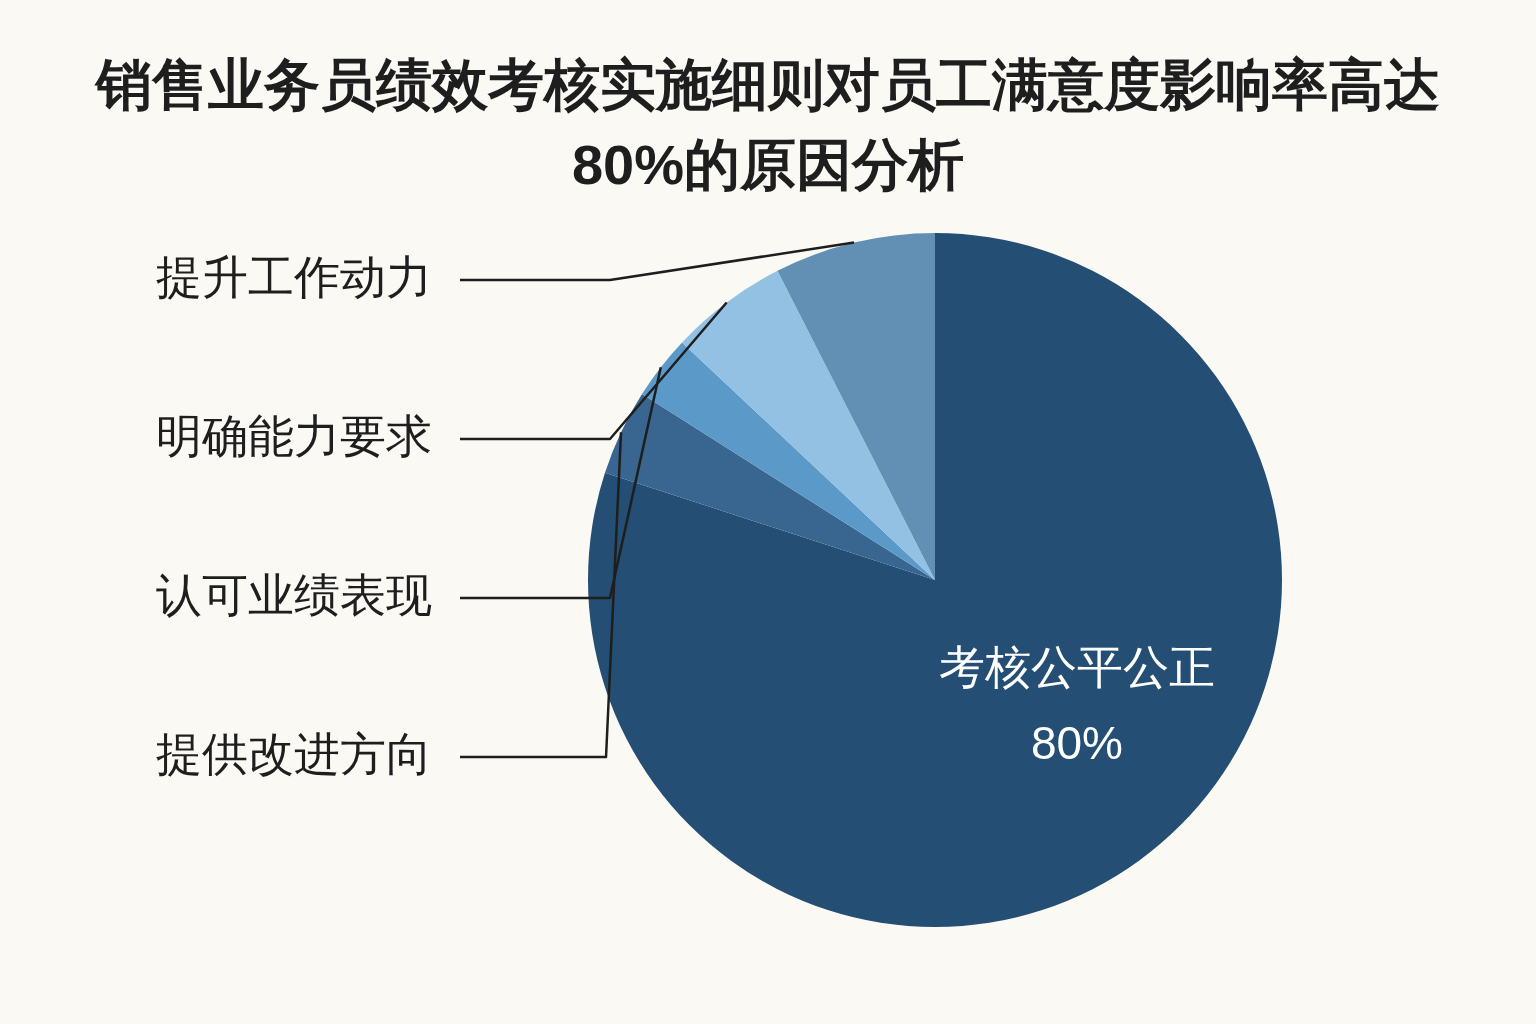 This screenshot has height=1024, width=1536. What do you see at coordinates (294, 276) in the screenshot?
I see `slice-label: 提升工作动力` at bounding box center [294, 276].